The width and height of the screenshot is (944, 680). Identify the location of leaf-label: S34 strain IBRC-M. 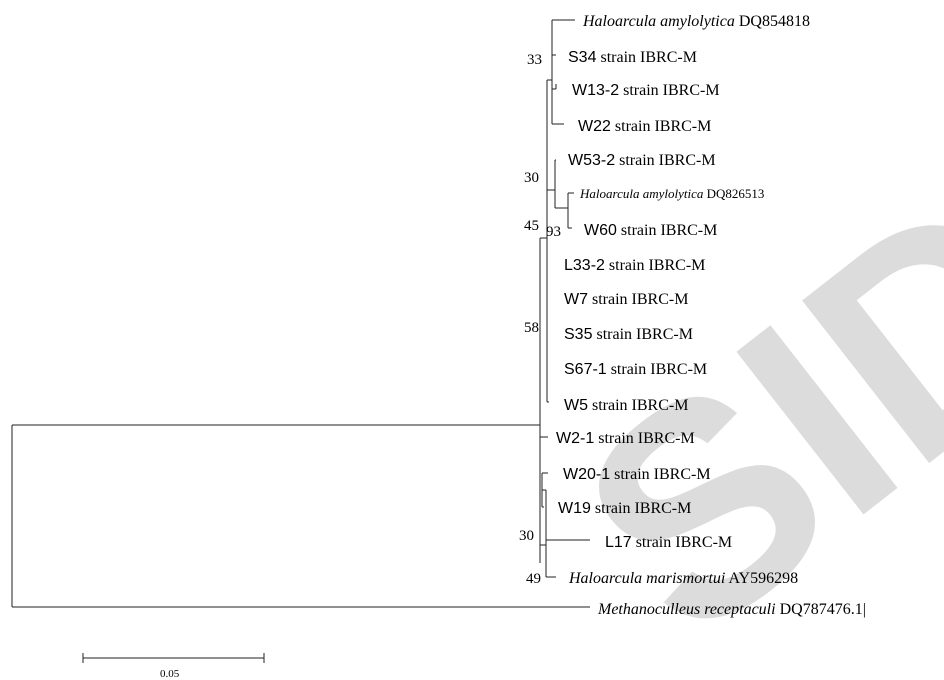
(632, 57).